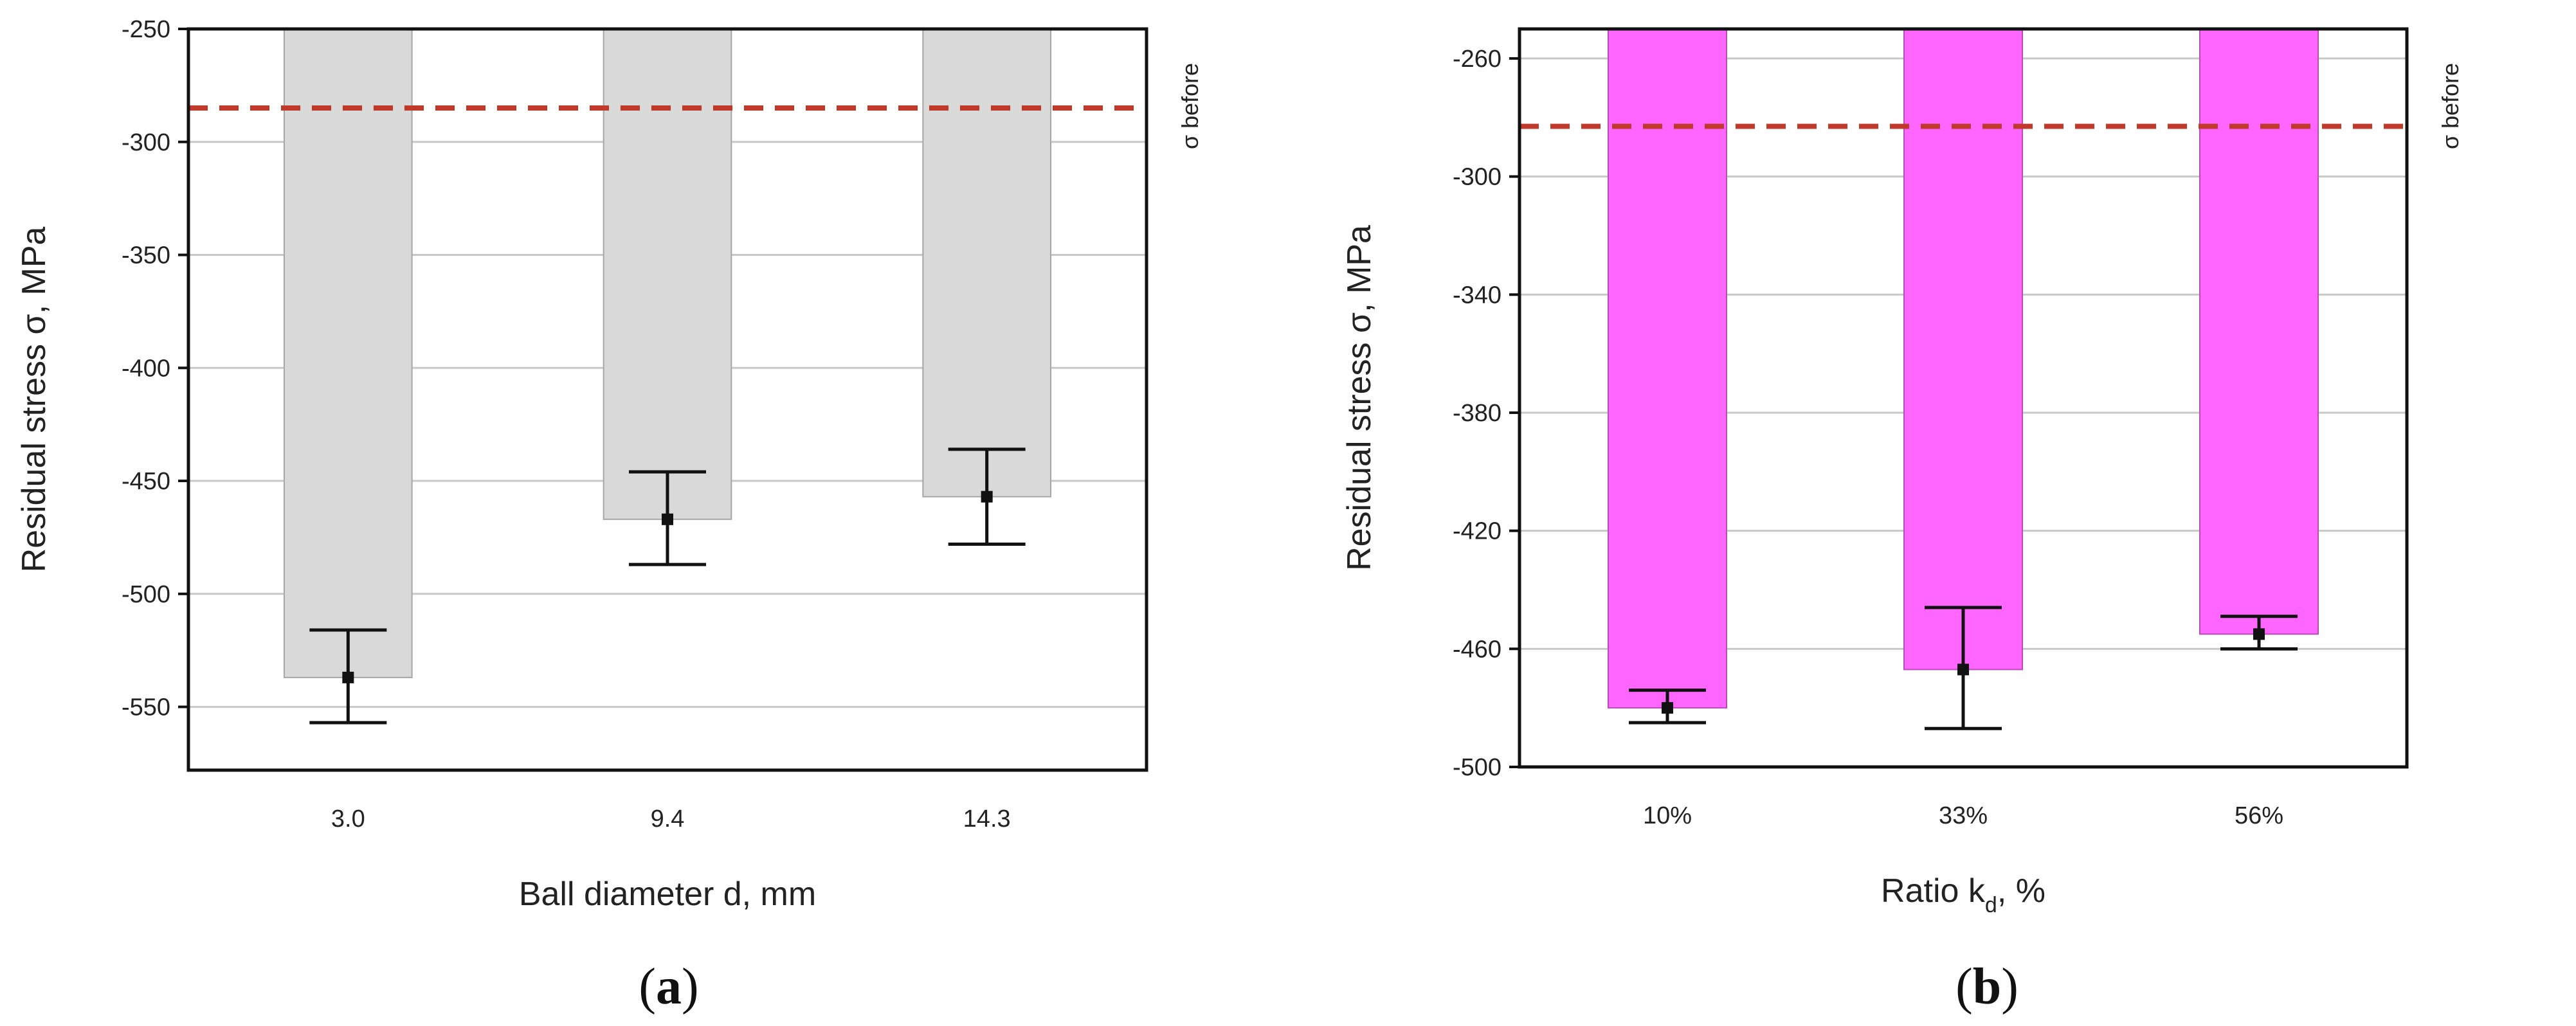 The image size is (2576, 1026). I want to click on chart-b-y-axis-label: Residual stress σ, MPa, so click(1359, 398).